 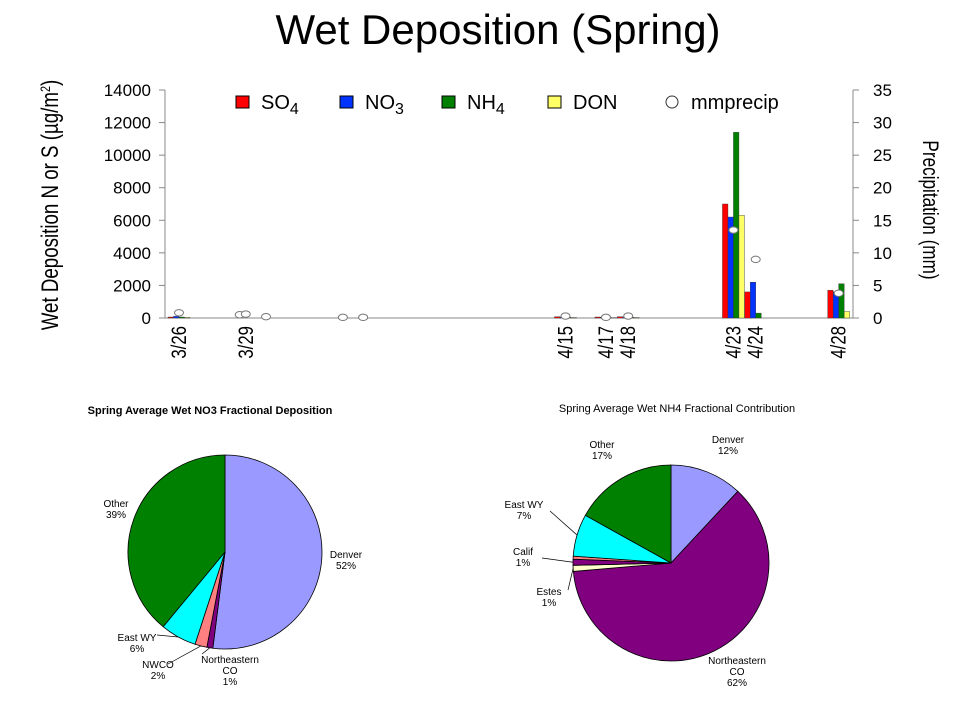 What do you see at coordinates (137, 649) in the screenshot?
I see `pie-label: 6%` at bounding box center [137, 649].